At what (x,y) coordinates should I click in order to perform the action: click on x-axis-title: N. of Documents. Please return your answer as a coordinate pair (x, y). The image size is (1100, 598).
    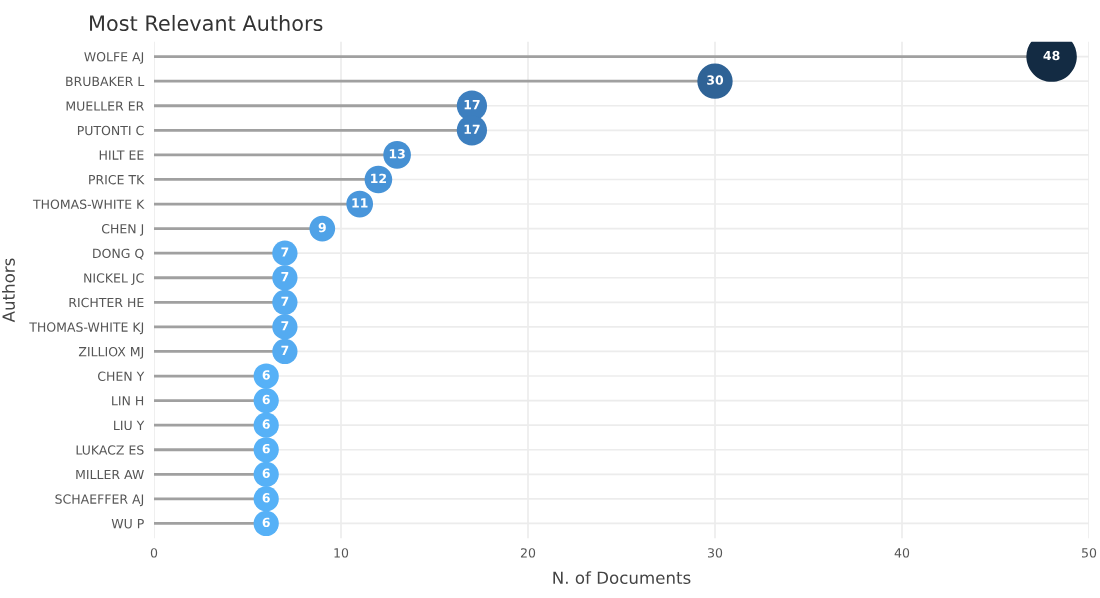
    Looking at the image, I should click on (622, 578).